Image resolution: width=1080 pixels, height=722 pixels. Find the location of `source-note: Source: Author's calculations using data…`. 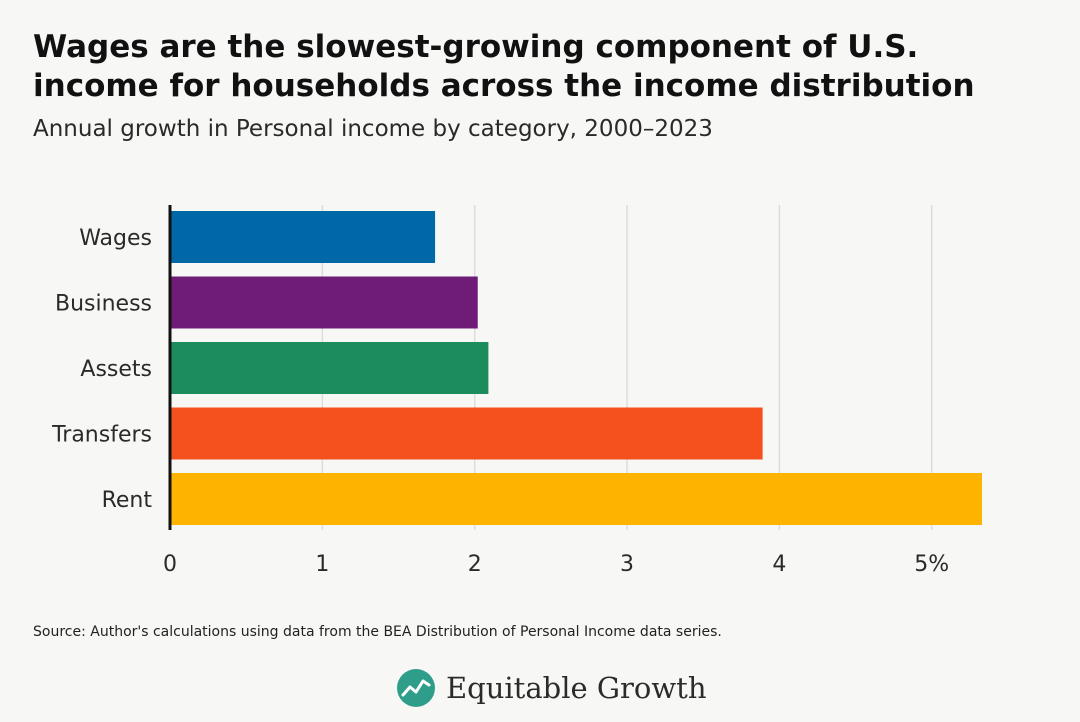

source-note: Source: Author's calculations using data… is located at coordinates (377, 632).